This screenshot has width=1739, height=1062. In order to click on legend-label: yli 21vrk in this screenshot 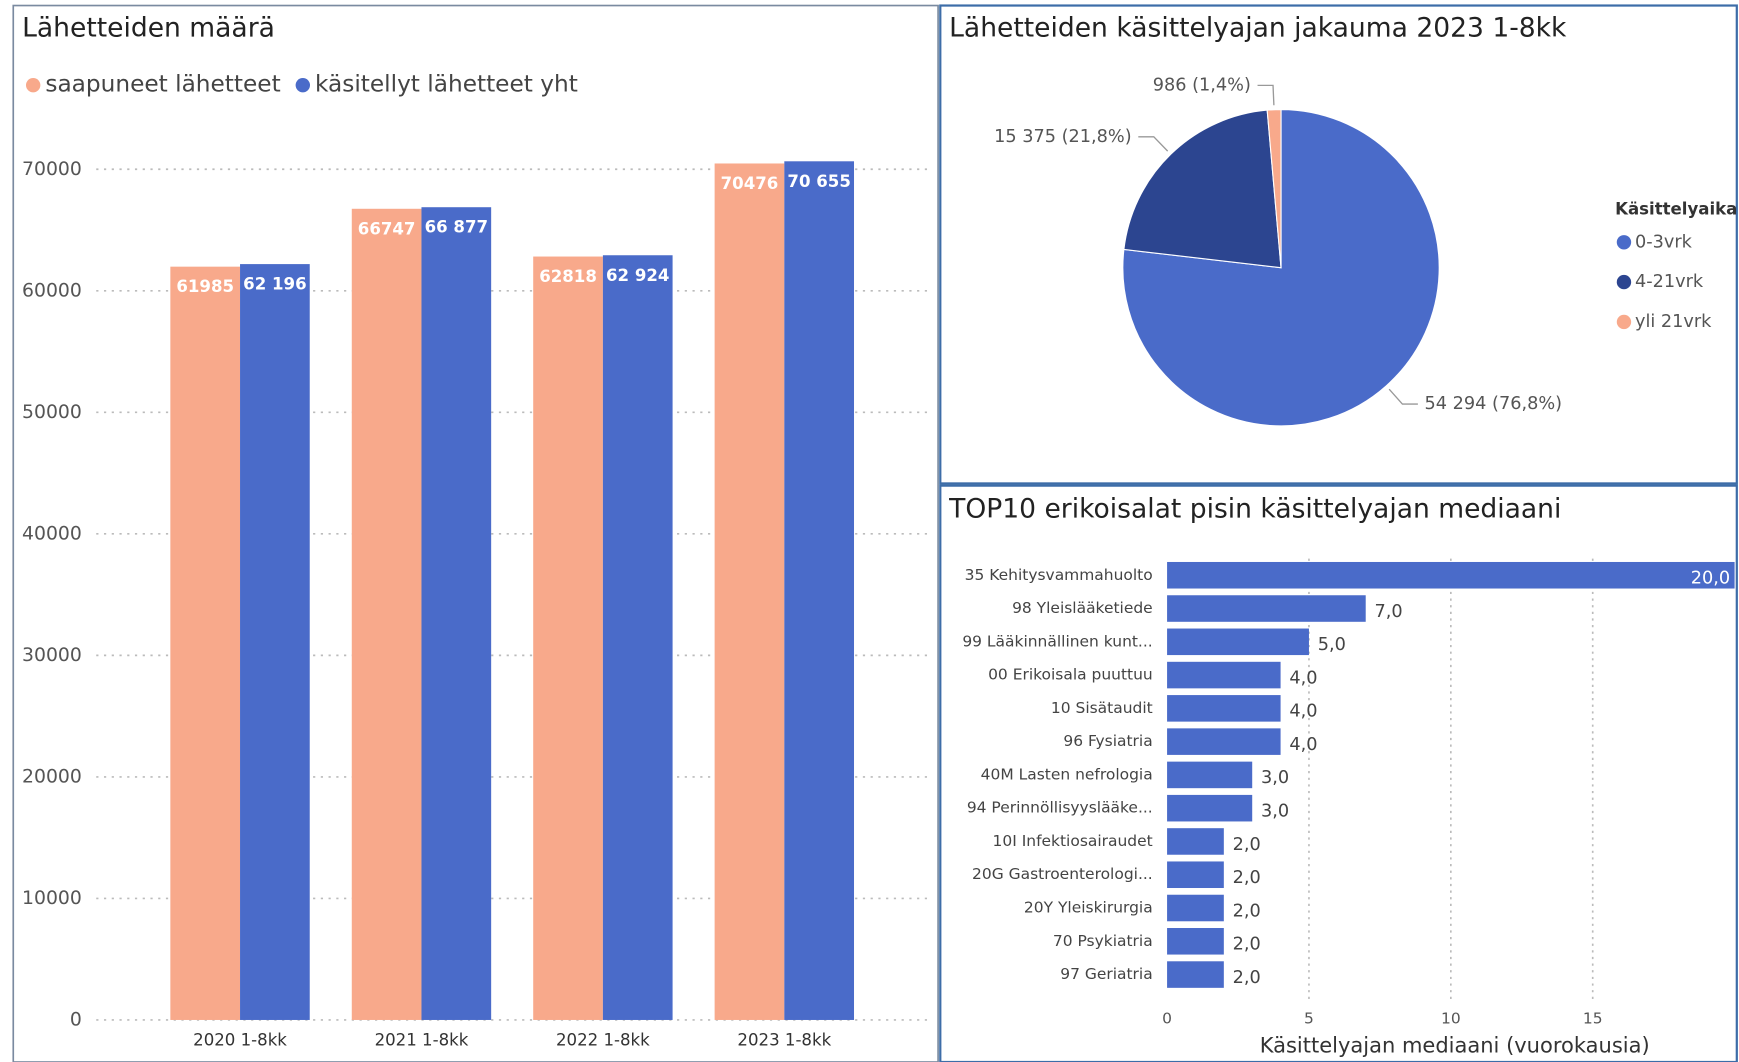, I will do `click(1673, 322)`.